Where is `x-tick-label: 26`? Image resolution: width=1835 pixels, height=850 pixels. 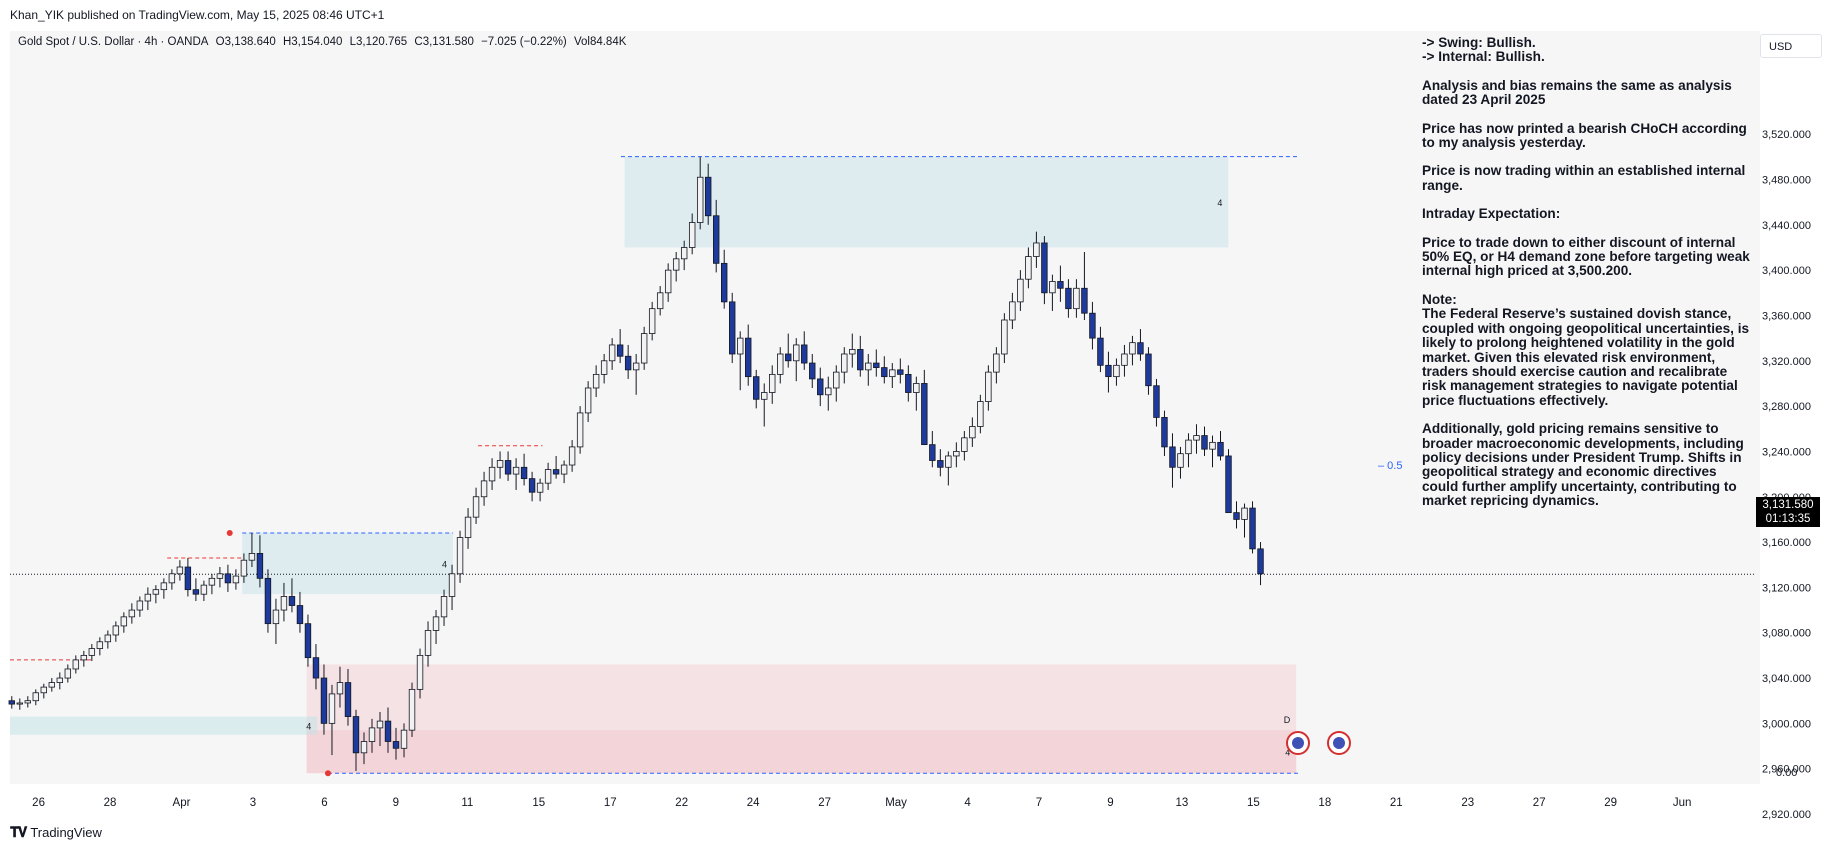
x-tick-label: 26 is located at coordinates (38, 803).